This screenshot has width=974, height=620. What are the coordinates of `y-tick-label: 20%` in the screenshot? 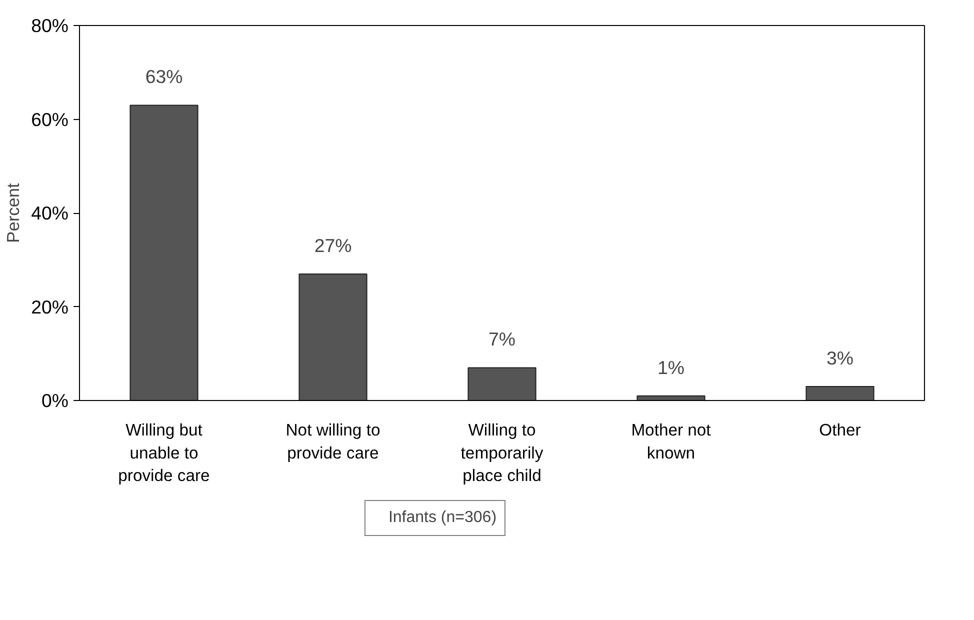 It's located at (50, 307).